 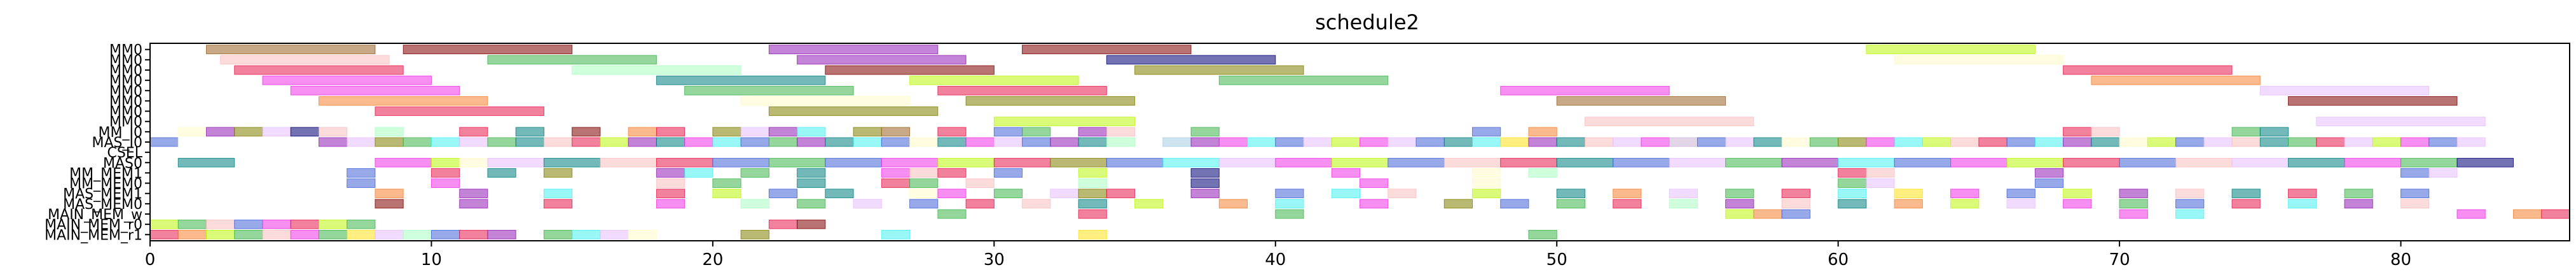 What do you see at coordinates (1839, 259) in the screenshot?
I see `x-tick-label: 60` at bounding box center [1839, 259].